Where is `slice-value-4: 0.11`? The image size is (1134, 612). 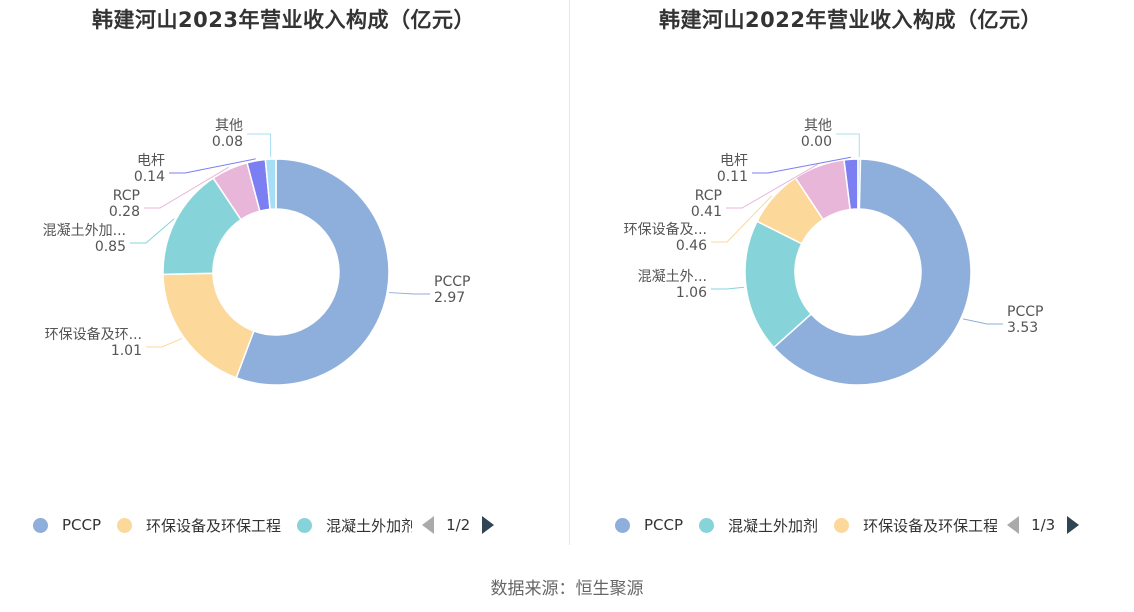
slice-value-4: 0.11 is located at coordinates (732, 177).